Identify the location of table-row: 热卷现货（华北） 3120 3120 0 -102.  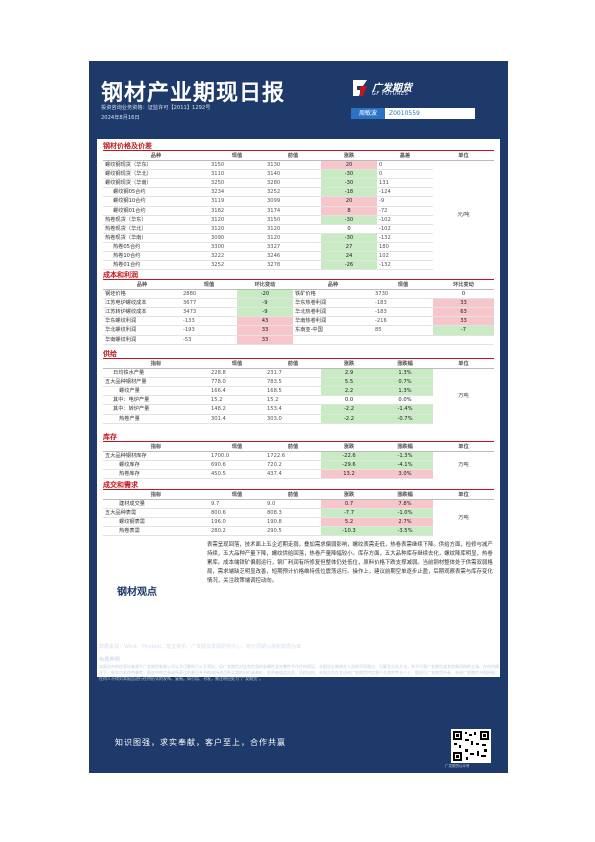
(298, 229).